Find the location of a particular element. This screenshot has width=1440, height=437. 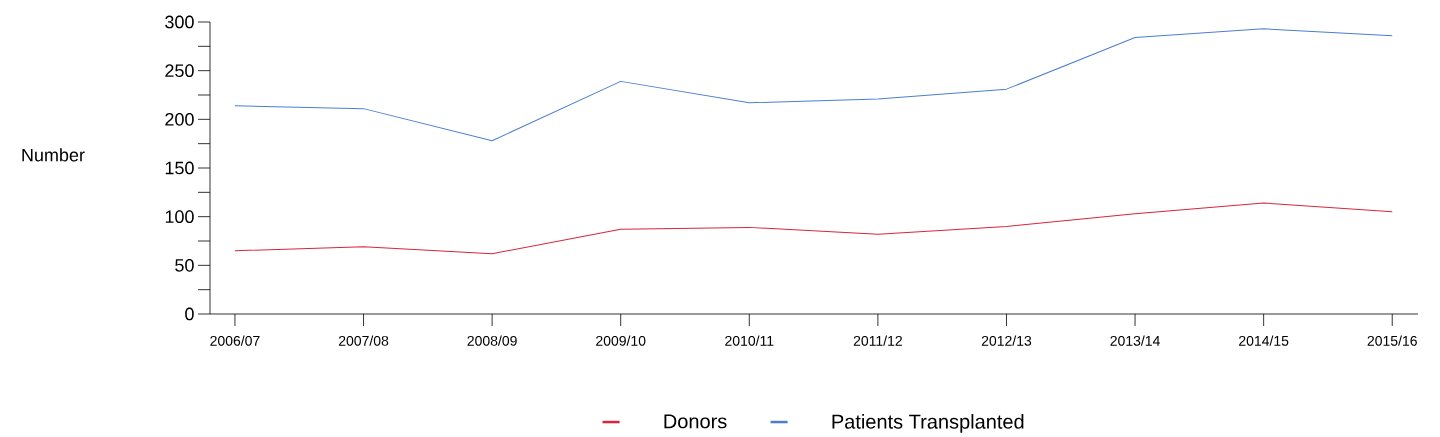

x-tick-label: 2010/11 is located at coordinates (749, 340).